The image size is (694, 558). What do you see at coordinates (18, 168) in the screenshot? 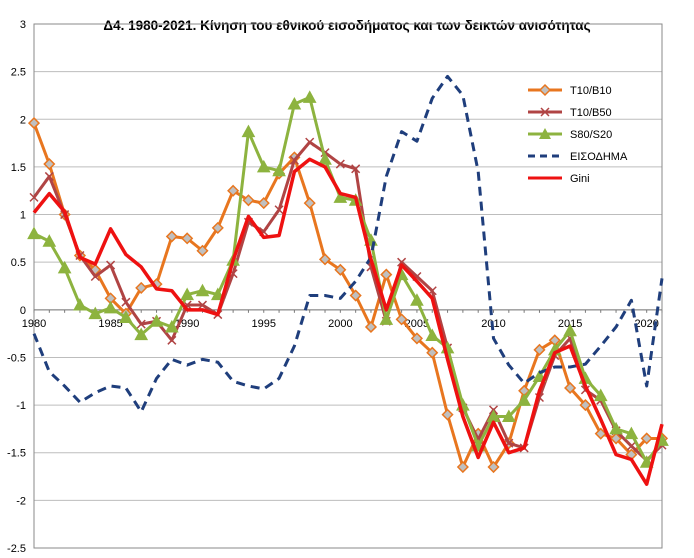
I see `y-tick-label: 1.5` at bounding box center [18, 168].